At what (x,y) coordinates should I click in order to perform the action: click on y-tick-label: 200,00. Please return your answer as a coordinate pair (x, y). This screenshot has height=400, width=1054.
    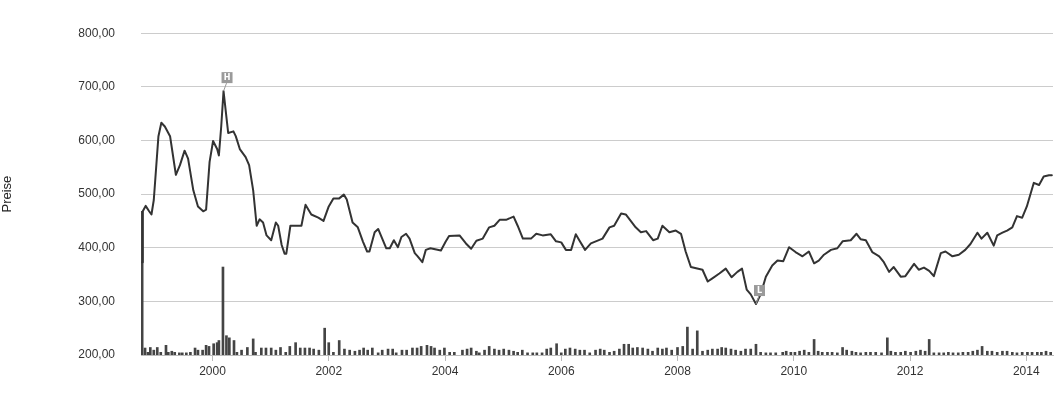
    Looking at the image, I should click on (97, 354).